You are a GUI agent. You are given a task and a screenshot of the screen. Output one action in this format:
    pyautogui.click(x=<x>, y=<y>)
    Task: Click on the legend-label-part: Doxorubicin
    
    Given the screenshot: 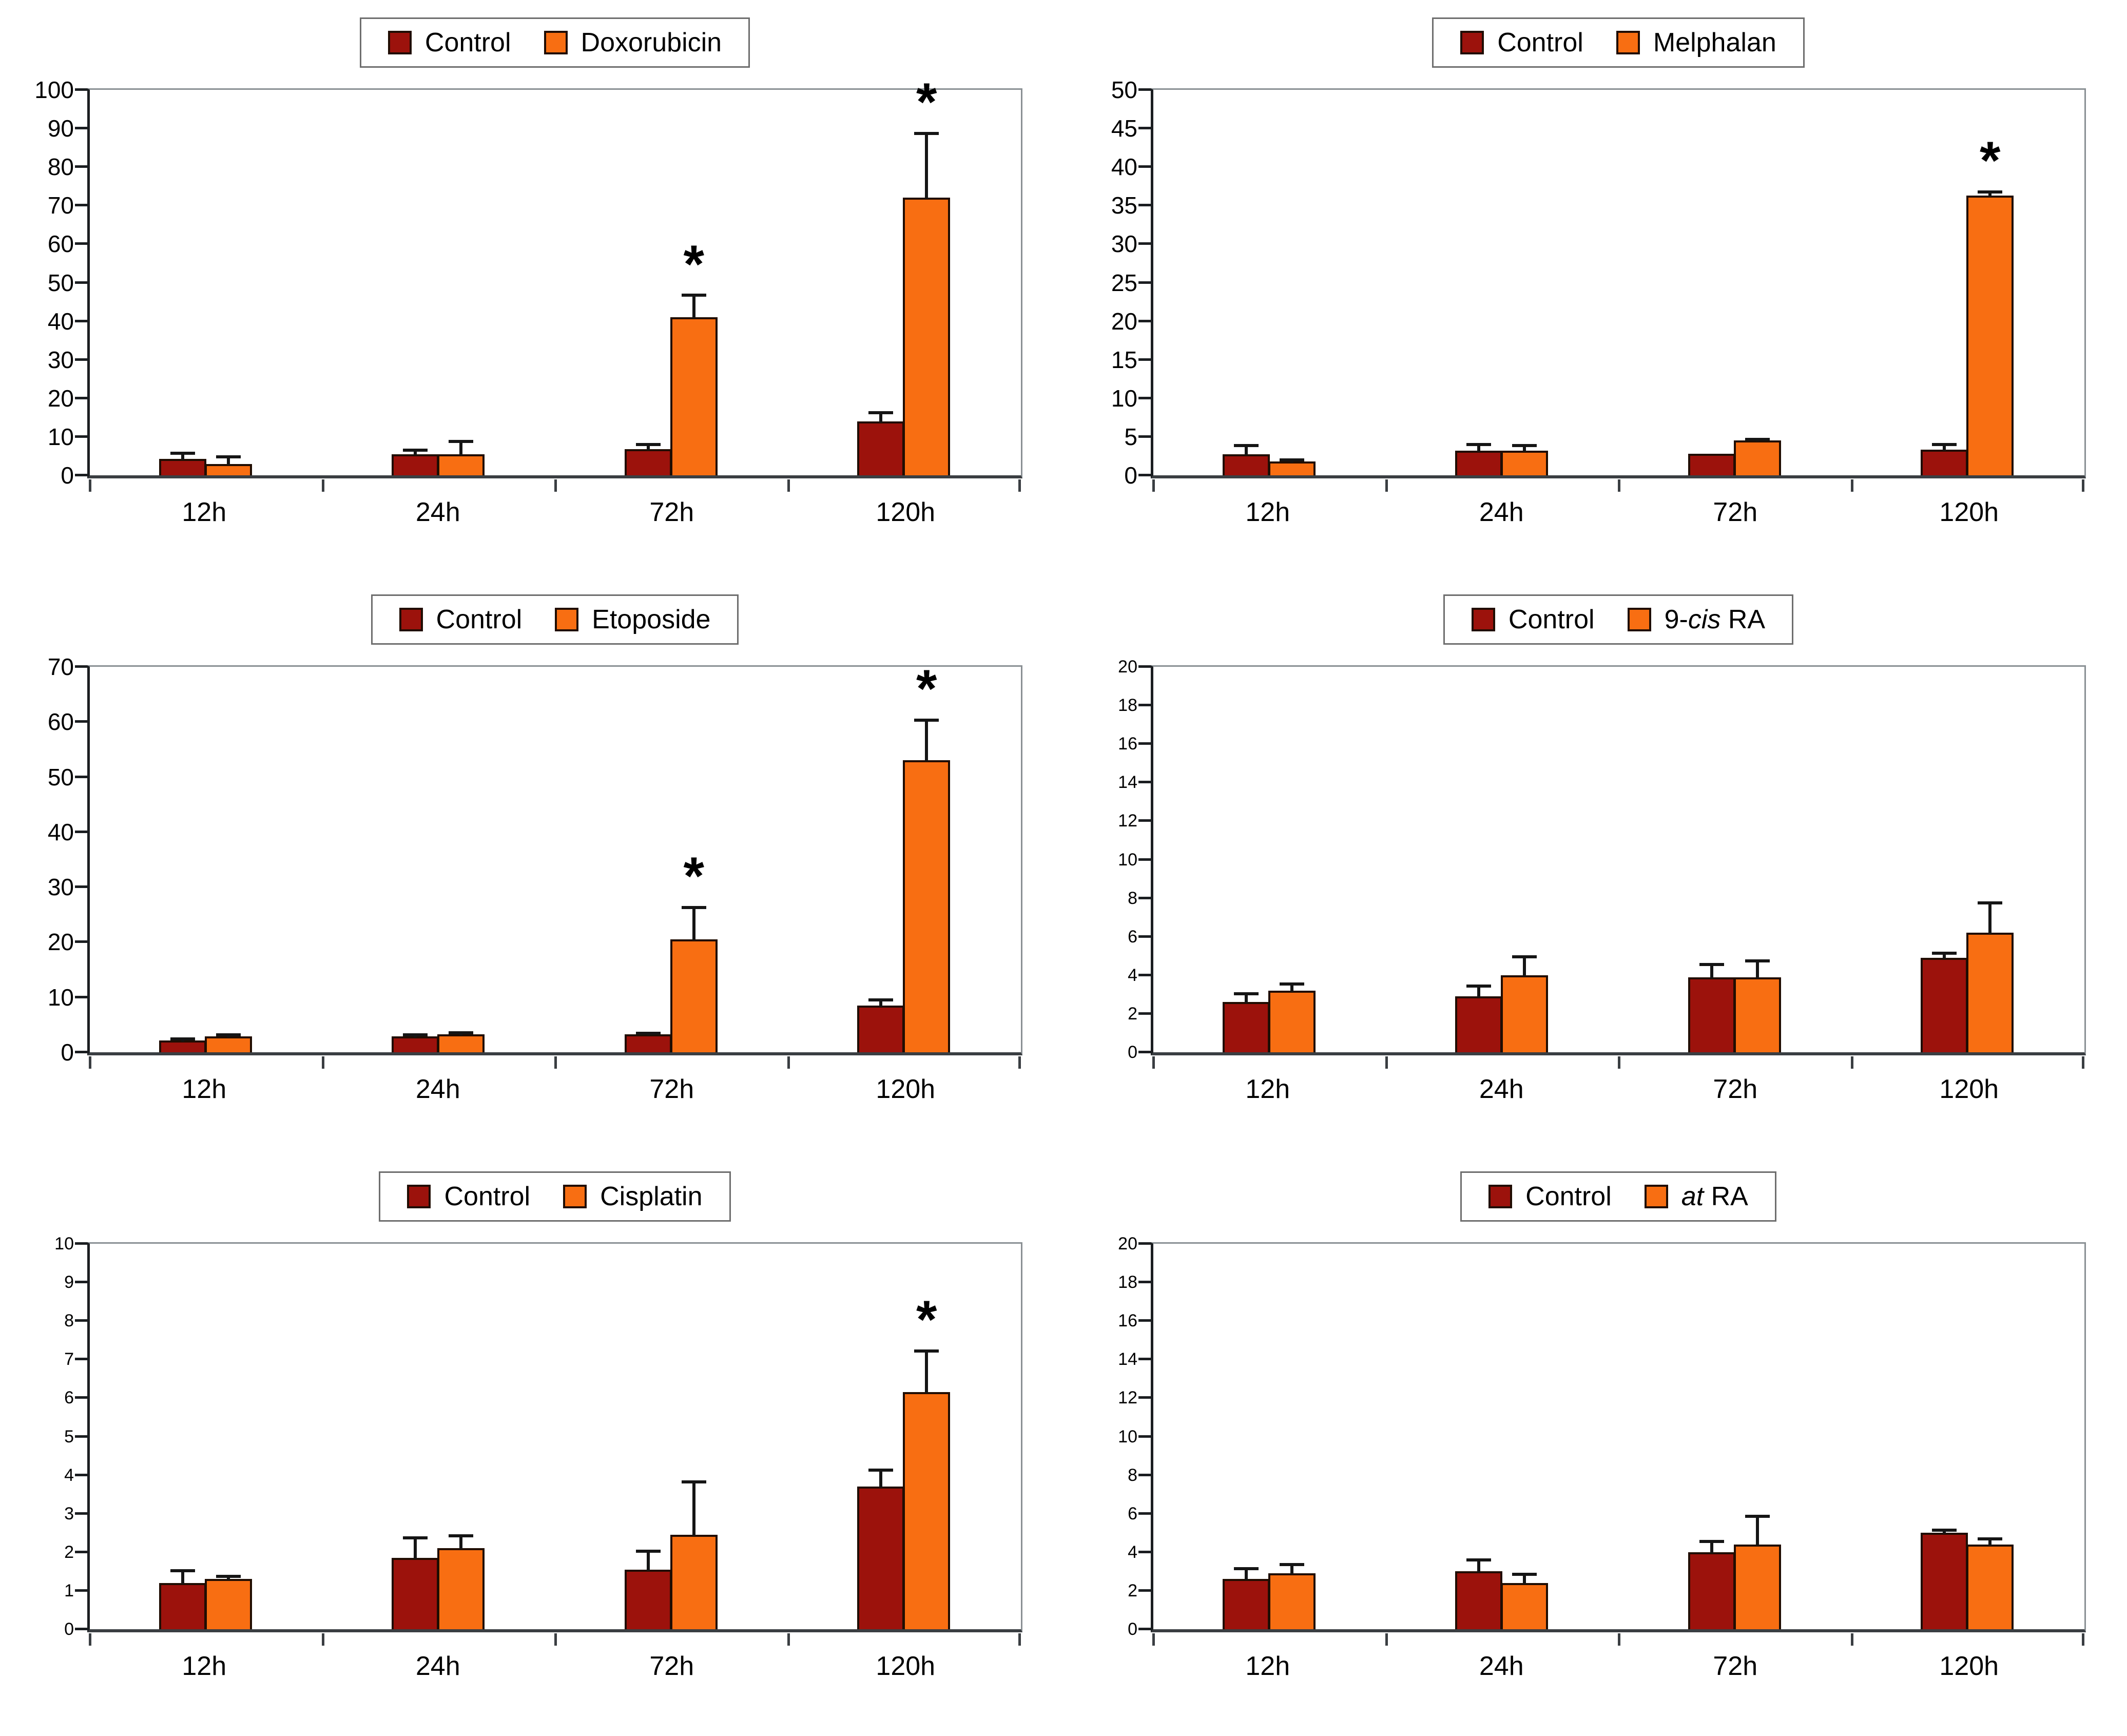 What is the action you would take?
    pyautogui.click(x=652, y=42)
    